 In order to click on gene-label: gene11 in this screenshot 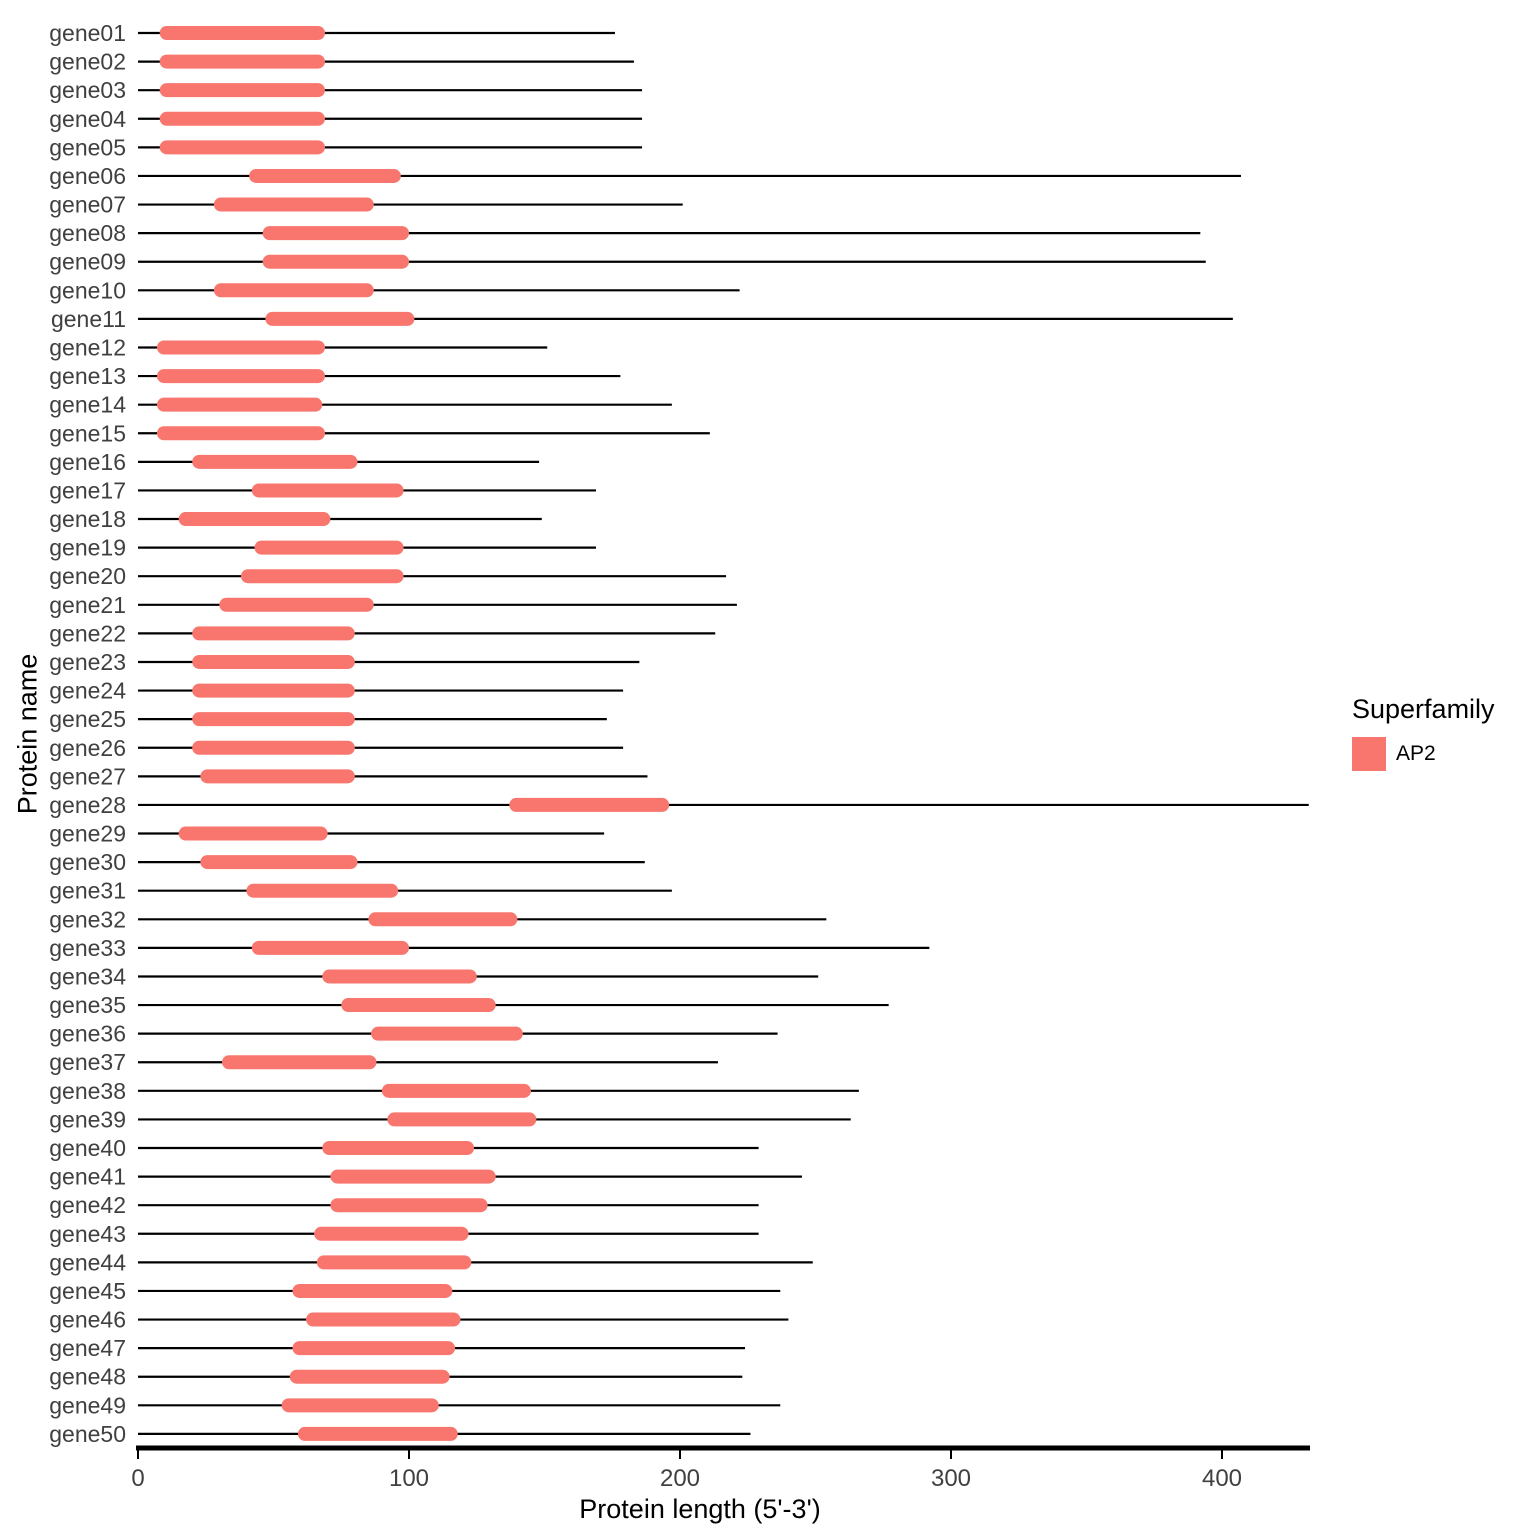, I will do `click(88, 319)`.